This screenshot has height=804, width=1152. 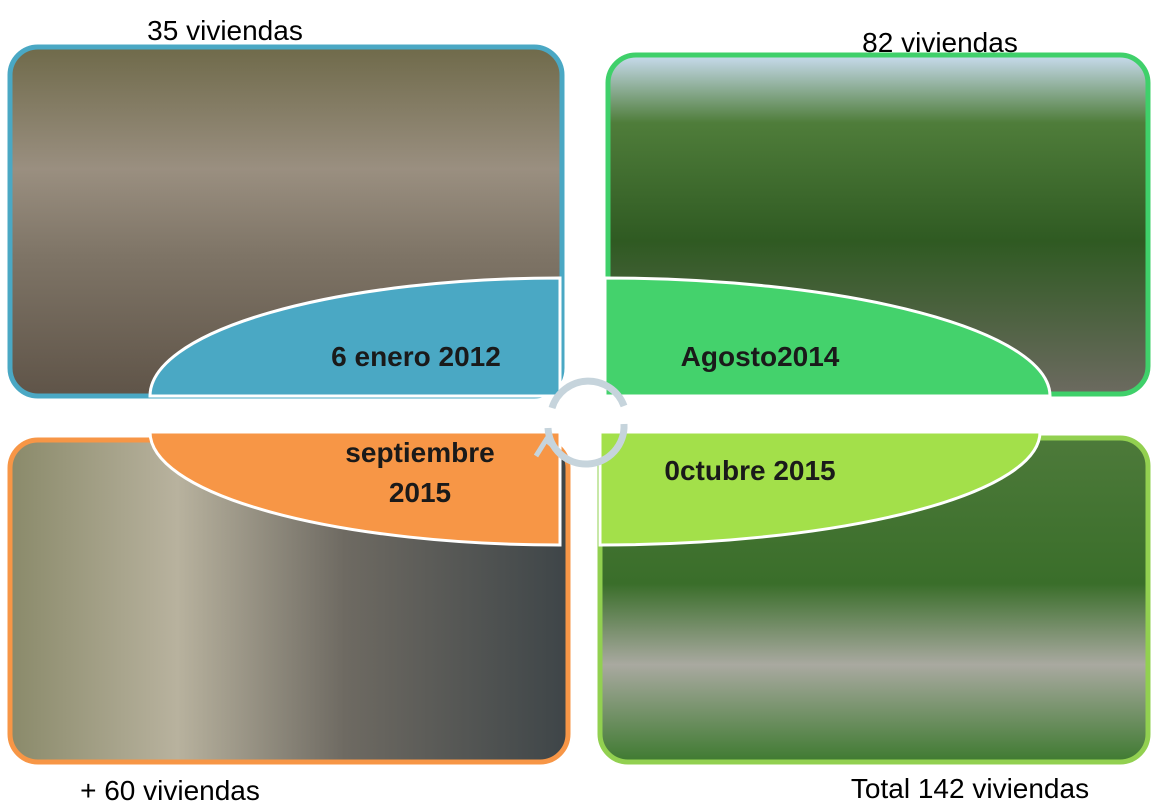 I want to click on cycle-arrows, so click(x=580, y=422).